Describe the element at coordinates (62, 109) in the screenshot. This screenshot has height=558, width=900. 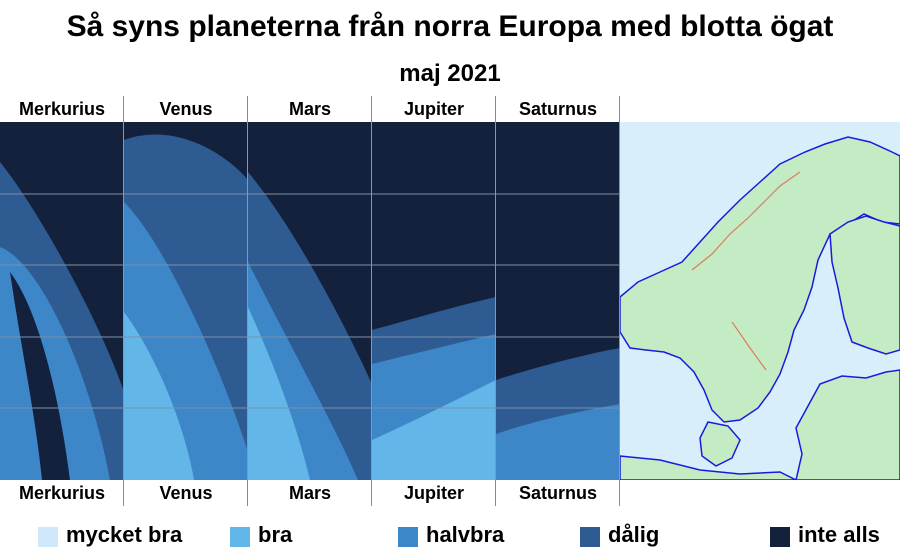
I see `planet-label-merkurius-top: Merkurius` at that location.